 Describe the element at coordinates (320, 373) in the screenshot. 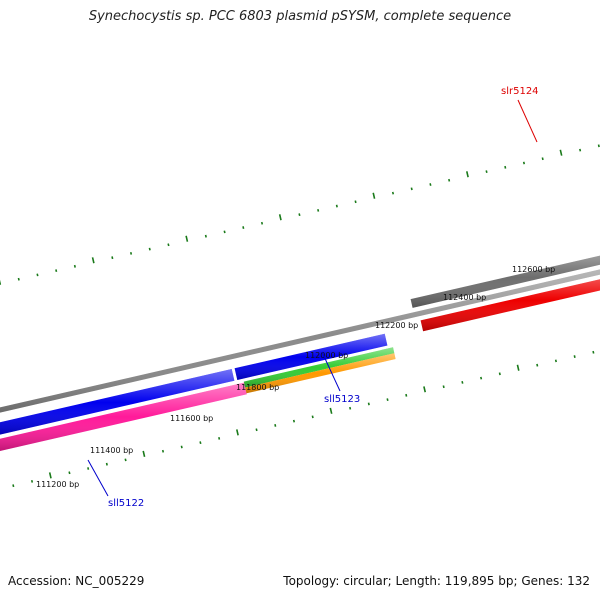

I see `gene-sll5123-orange` at that location.